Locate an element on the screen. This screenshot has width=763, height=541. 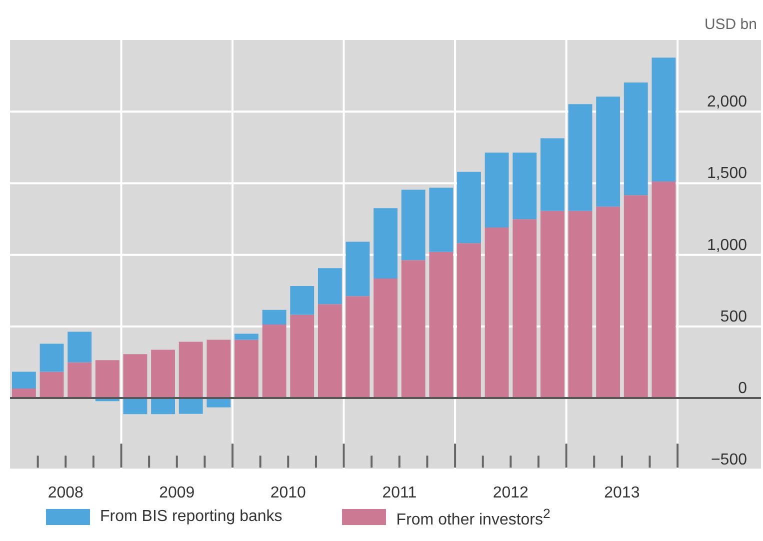
y-tick-label: 1,000 is located at coordinates (727, 245).